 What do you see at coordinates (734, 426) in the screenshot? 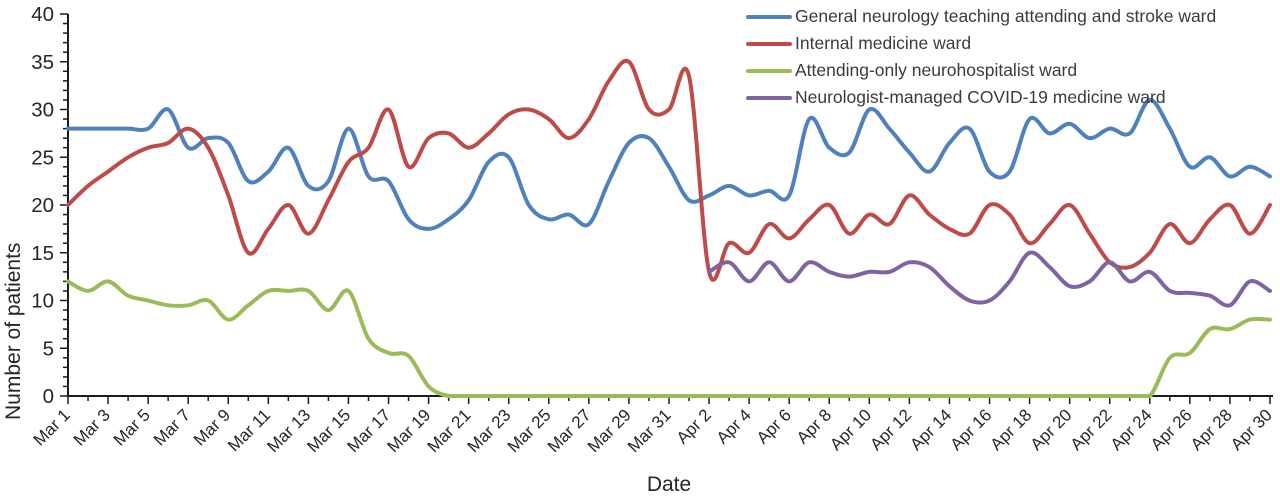
I see `x-tick-label: Apr 4` at bounding box center [734, 426].